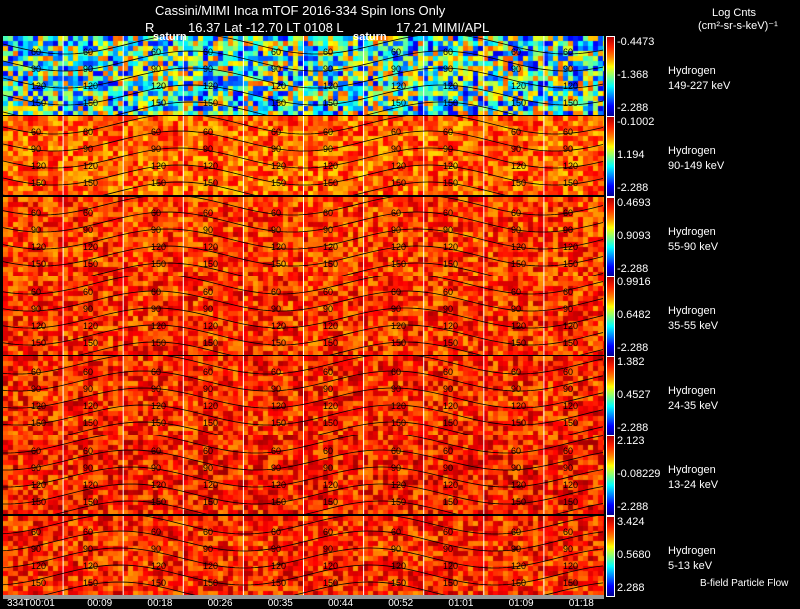  Describe the element at coordinates (100, 603) in the screenshot. I see `time-tick-label: 00:09` at that location.